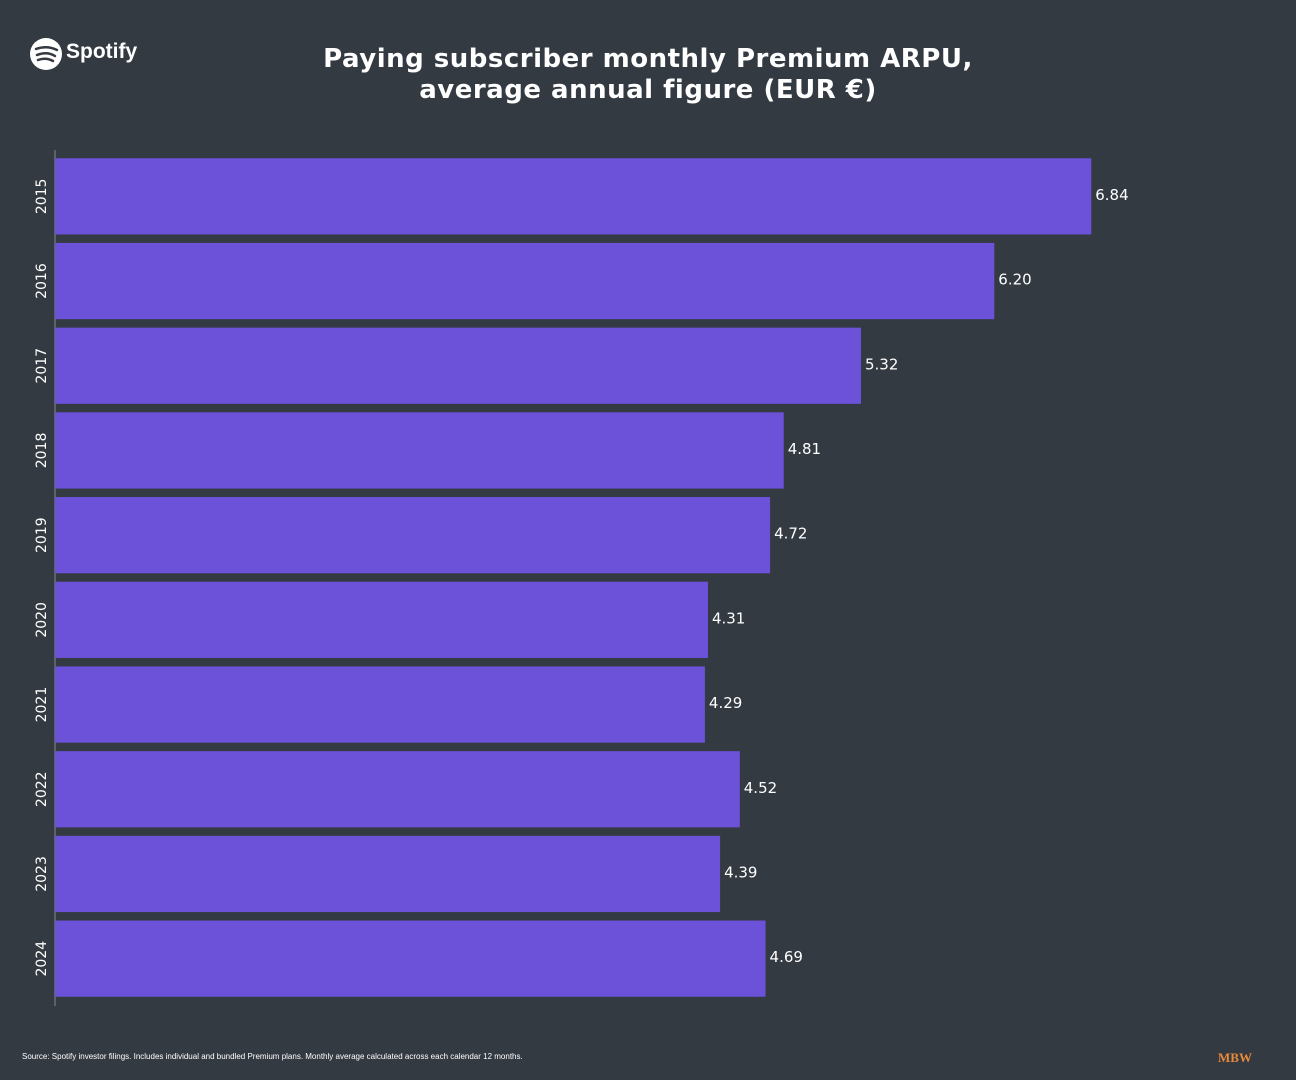  I want to click on value-label: 4.52, so click(760, 788).